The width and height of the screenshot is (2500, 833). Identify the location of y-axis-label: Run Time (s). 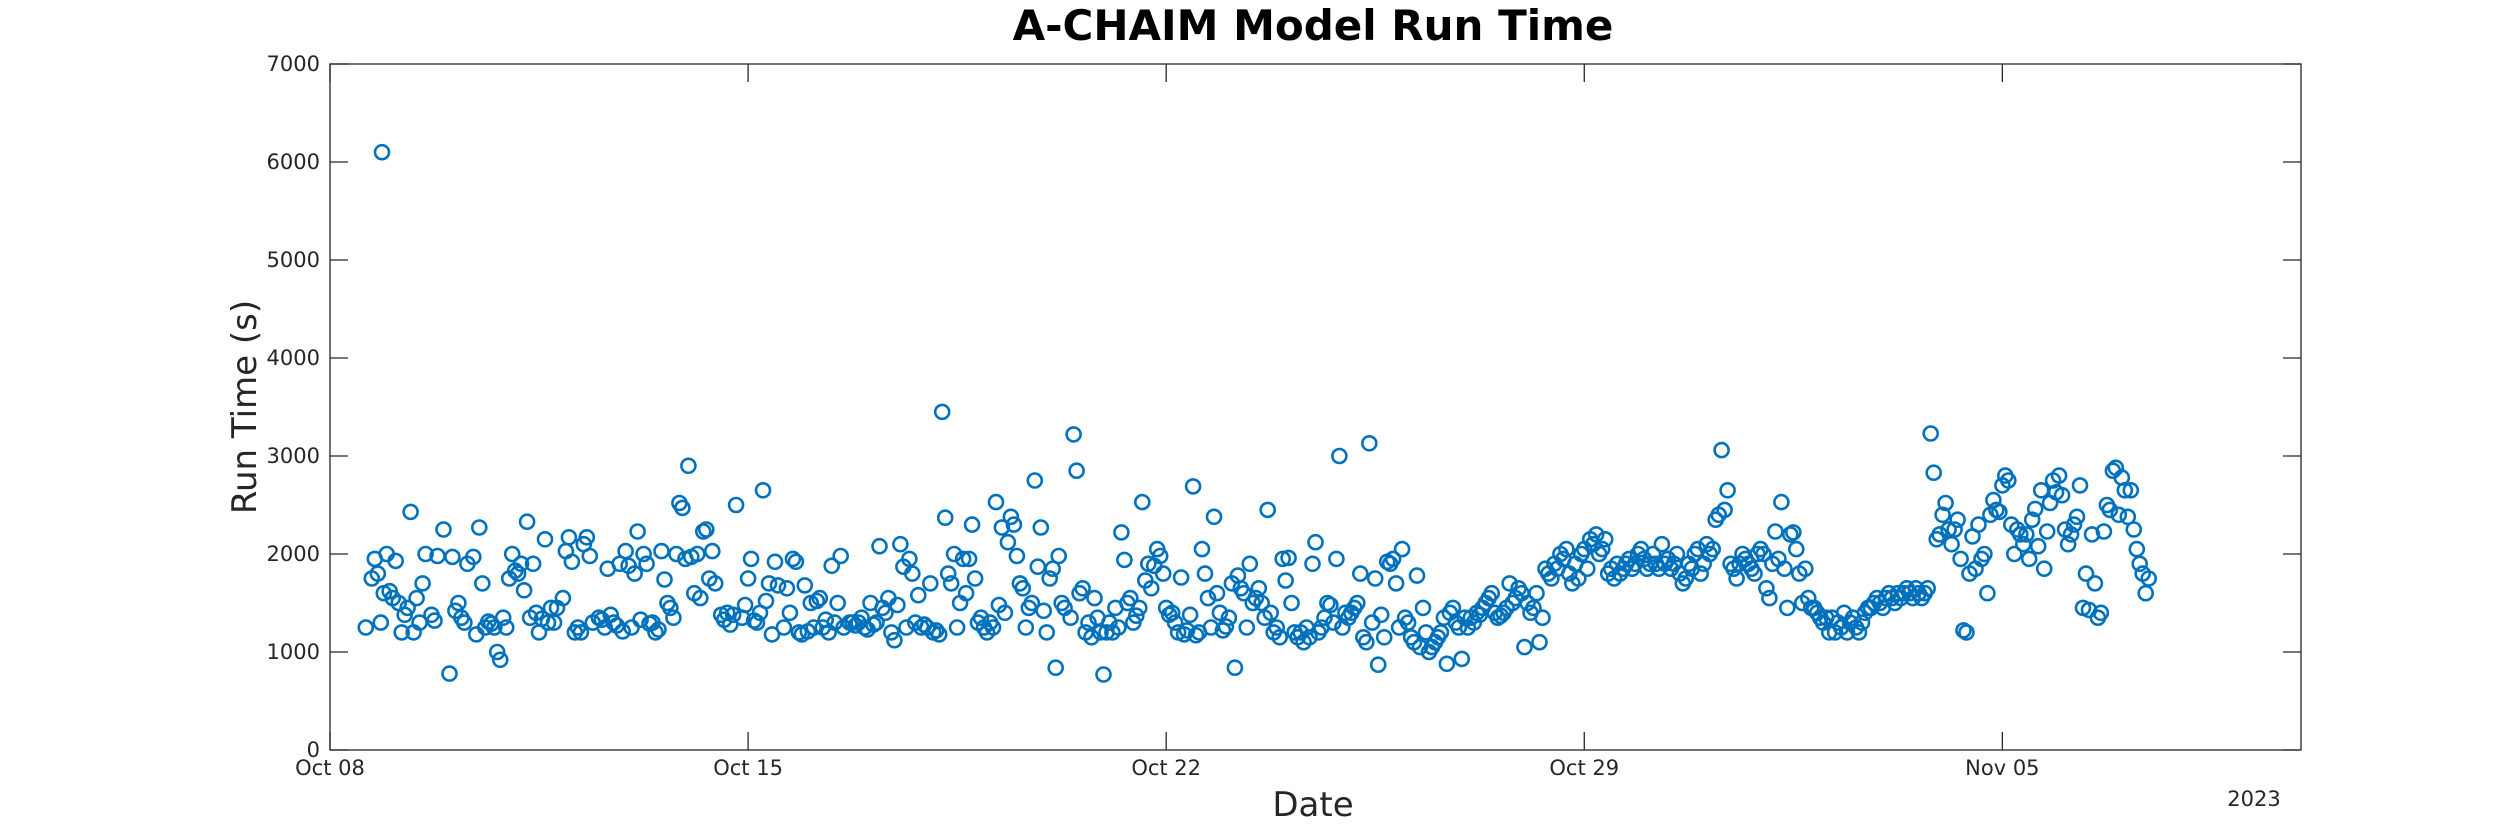
(245, 407).